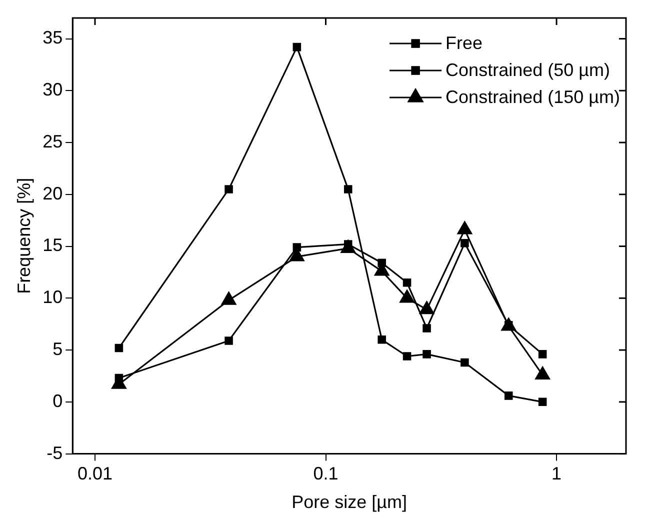 This screenshot has height=523, width=646. Describe the element at coordinates (24, 236) in the screenshot. I see `y-axis-title: Frequency [%]` at that location.